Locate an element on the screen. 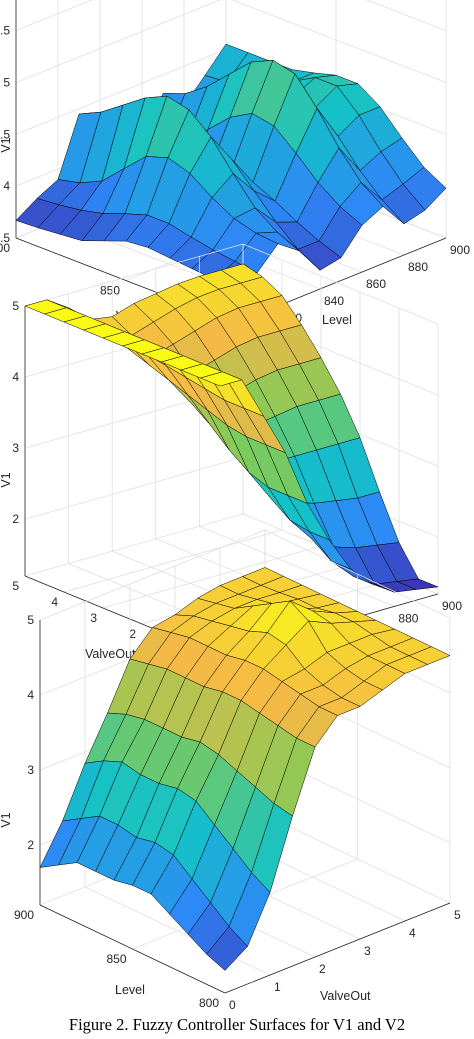  y-tick-label: 800 is located at coordinates (209, 1003).